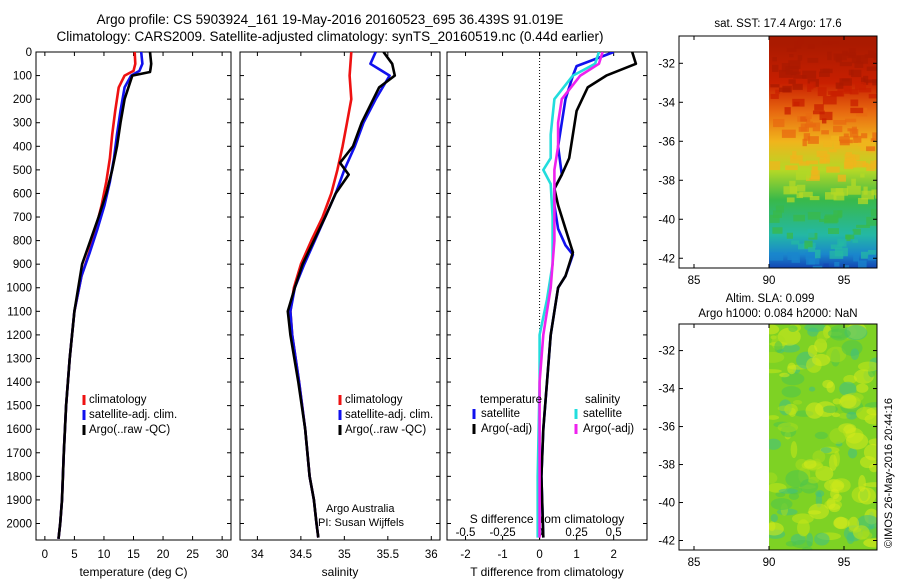  I want to click on credit-pi: PI: Susan Wijffels, so click(361, 523).